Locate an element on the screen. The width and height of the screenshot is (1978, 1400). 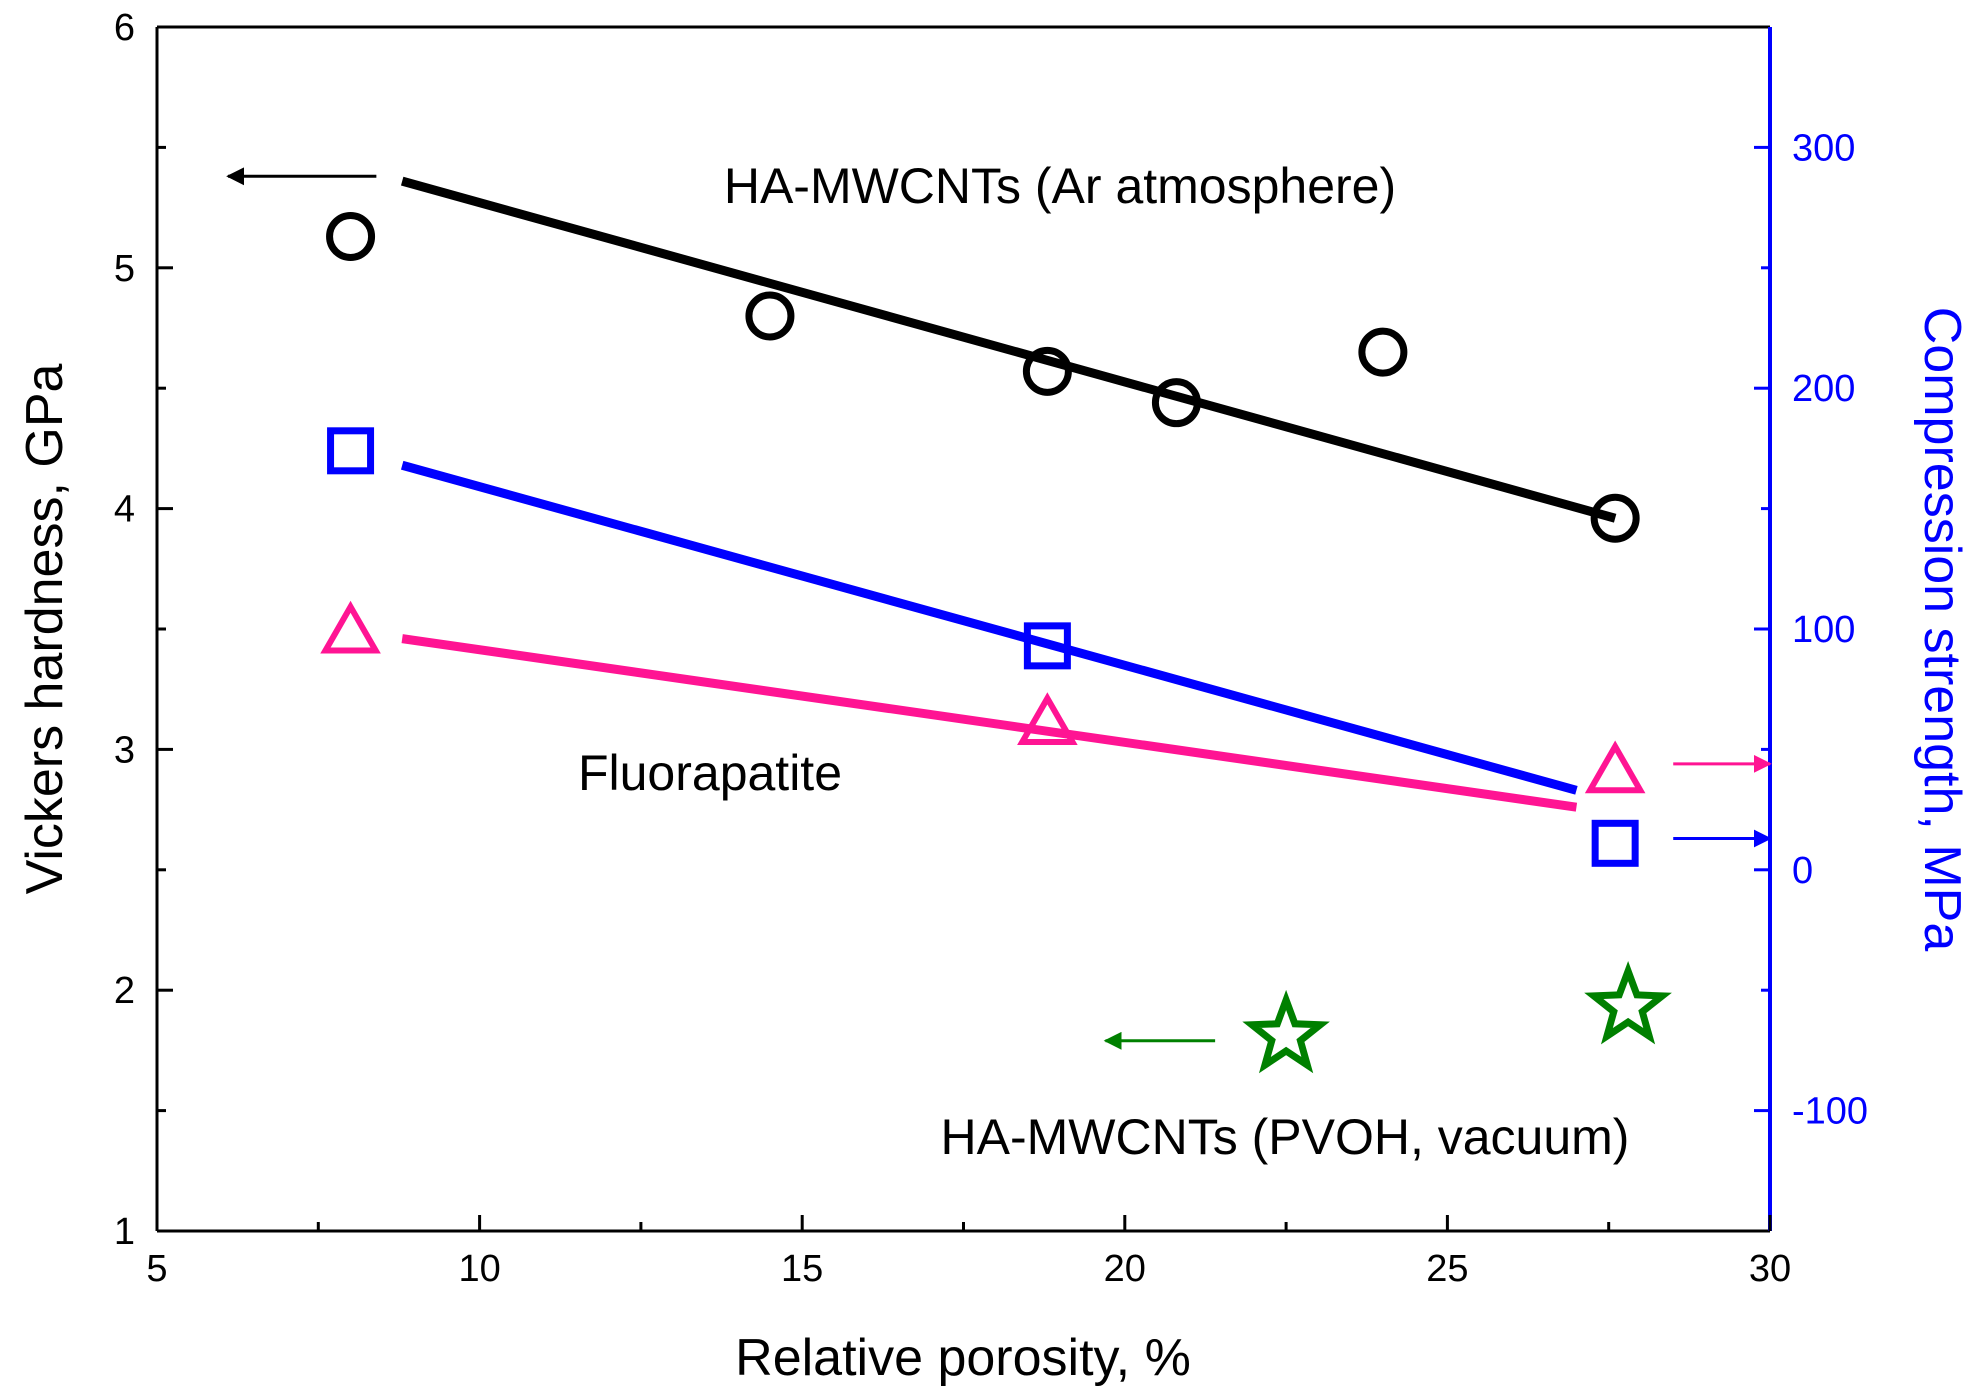
y-right-tick-label: 300 is located at coordinates (1823, 148).